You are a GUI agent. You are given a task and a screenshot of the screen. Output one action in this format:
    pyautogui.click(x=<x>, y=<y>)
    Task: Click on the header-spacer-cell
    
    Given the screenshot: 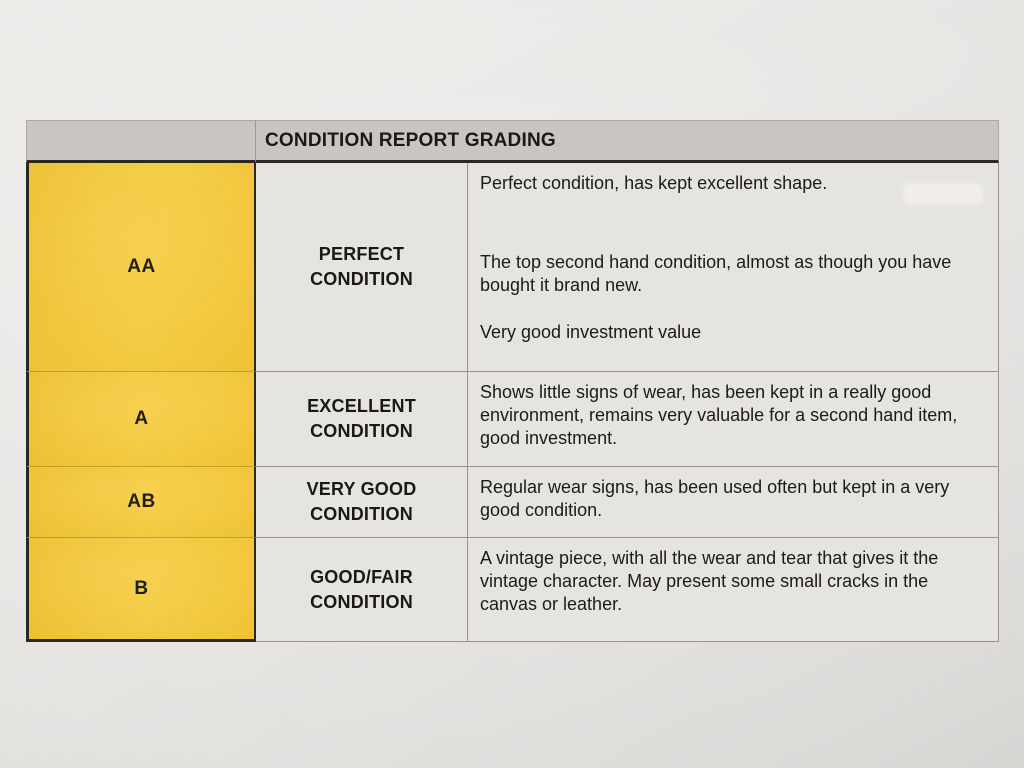 What is the action you would take?
    pyautogui.click(x=141, y=141)
    